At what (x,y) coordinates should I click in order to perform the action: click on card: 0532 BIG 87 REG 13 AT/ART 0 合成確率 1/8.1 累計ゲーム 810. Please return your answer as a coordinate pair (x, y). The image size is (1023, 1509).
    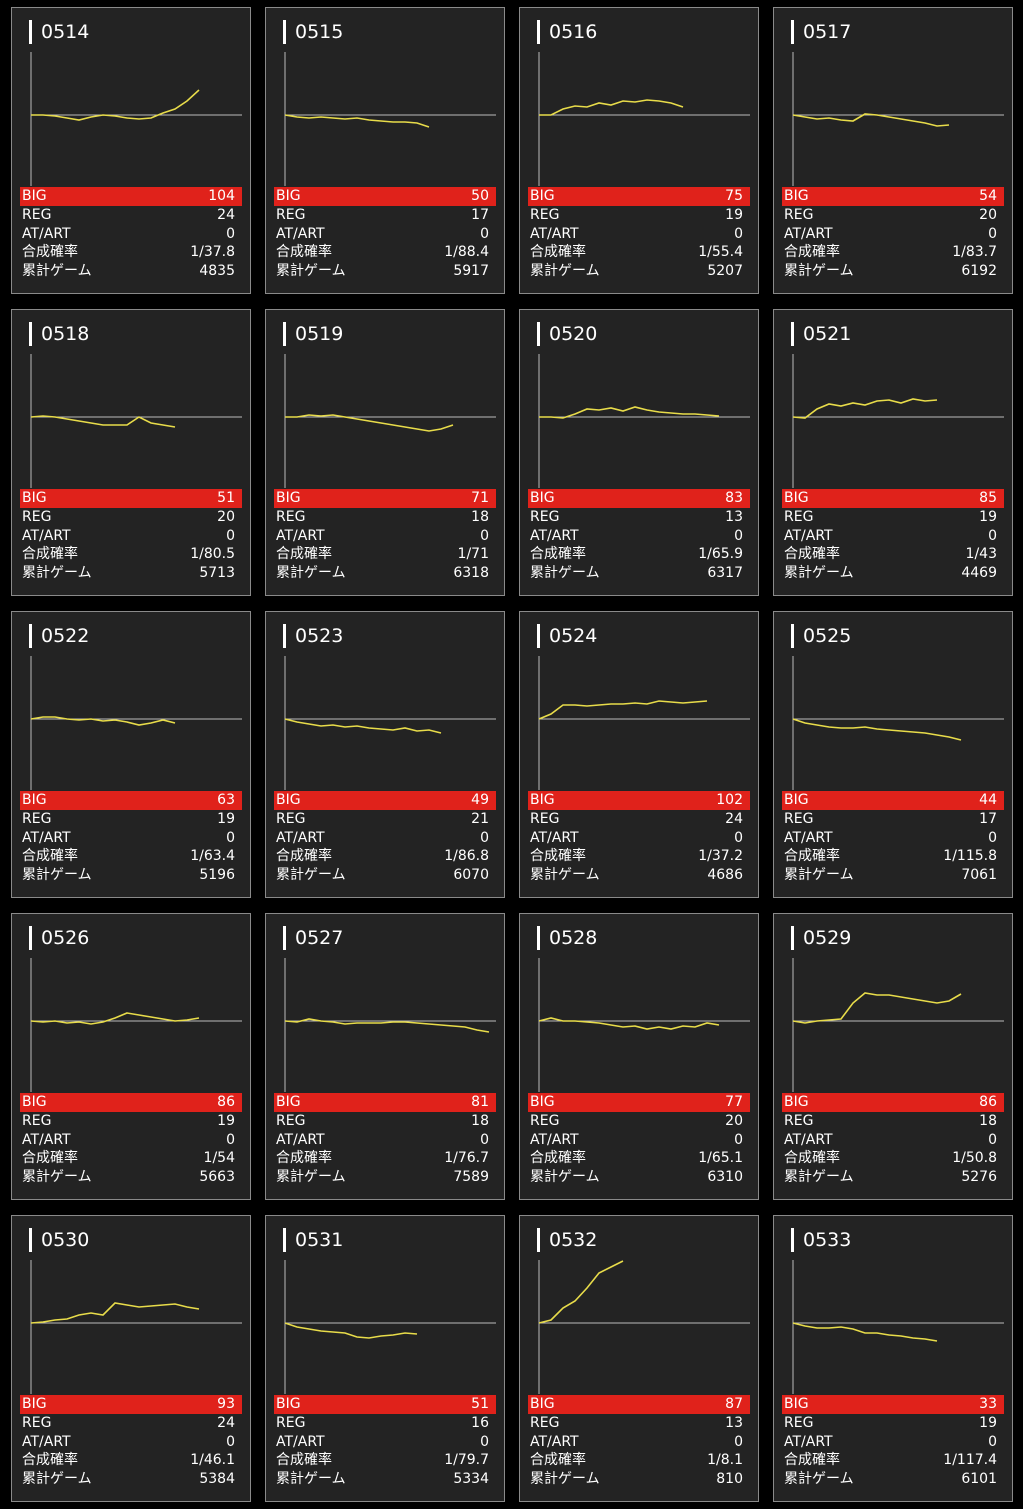
    Looking at the image, I should click on (639, 1358).